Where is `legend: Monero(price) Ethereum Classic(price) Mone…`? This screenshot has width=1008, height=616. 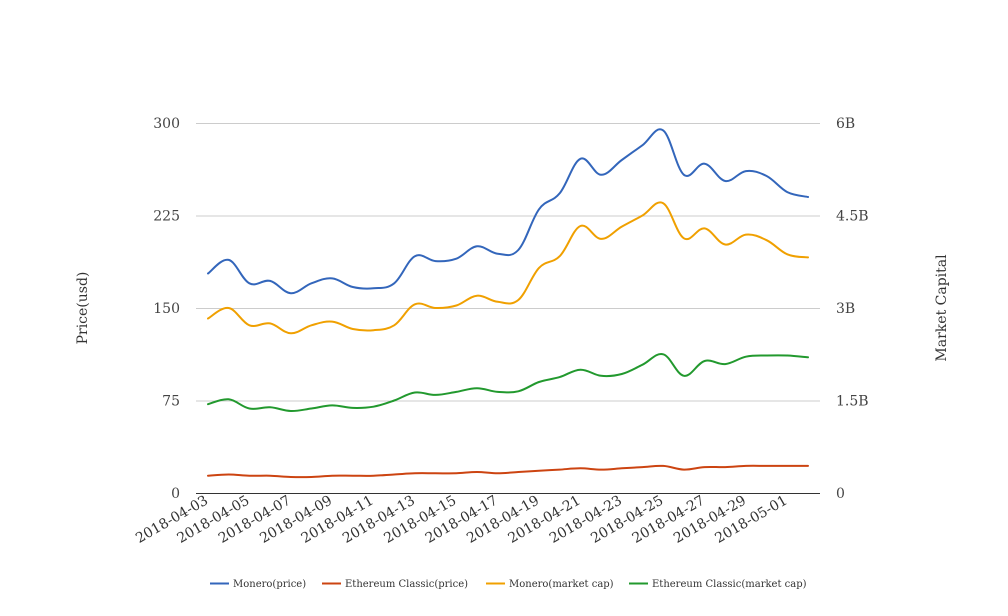 legend: Monero(price) Ethereum Classic(price) Mone… is located at coordinates (508, 584).